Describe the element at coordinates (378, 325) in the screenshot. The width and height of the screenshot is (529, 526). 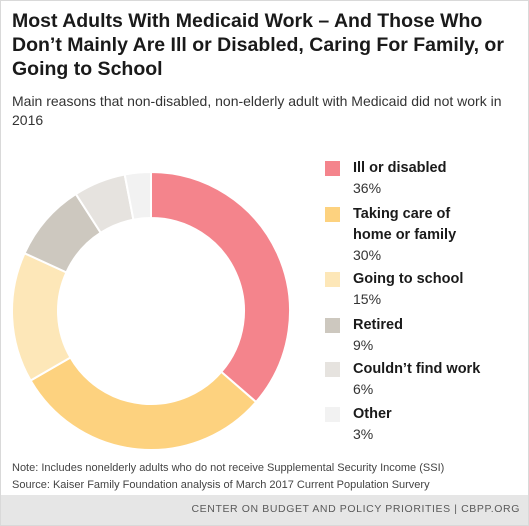
I see `legend-label: Retired` at that location.